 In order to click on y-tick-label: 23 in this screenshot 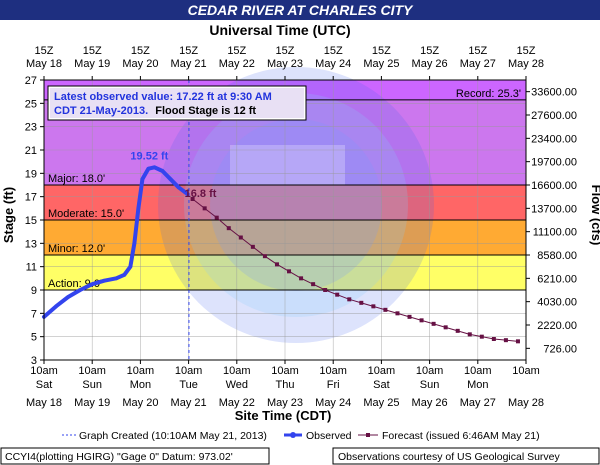, I will do `click(31, 128)`.